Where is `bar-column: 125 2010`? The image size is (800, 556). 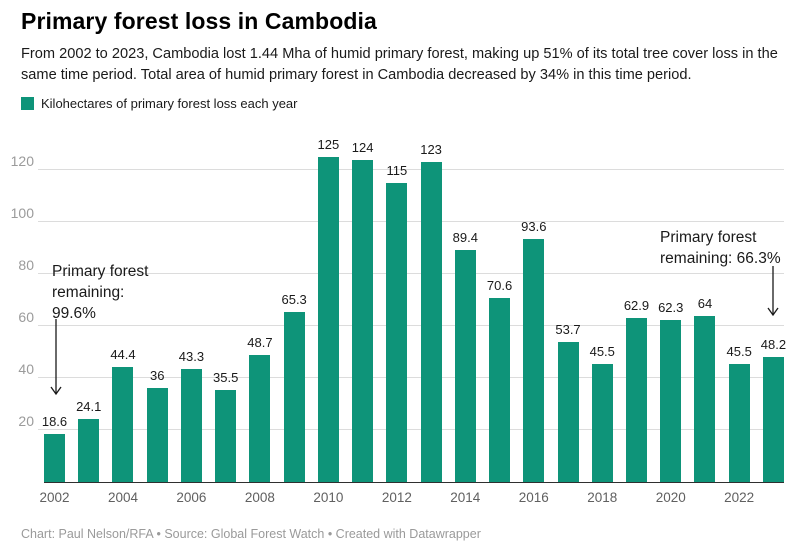
bar-column: 125 2010 is located at coordinates (328, 321).